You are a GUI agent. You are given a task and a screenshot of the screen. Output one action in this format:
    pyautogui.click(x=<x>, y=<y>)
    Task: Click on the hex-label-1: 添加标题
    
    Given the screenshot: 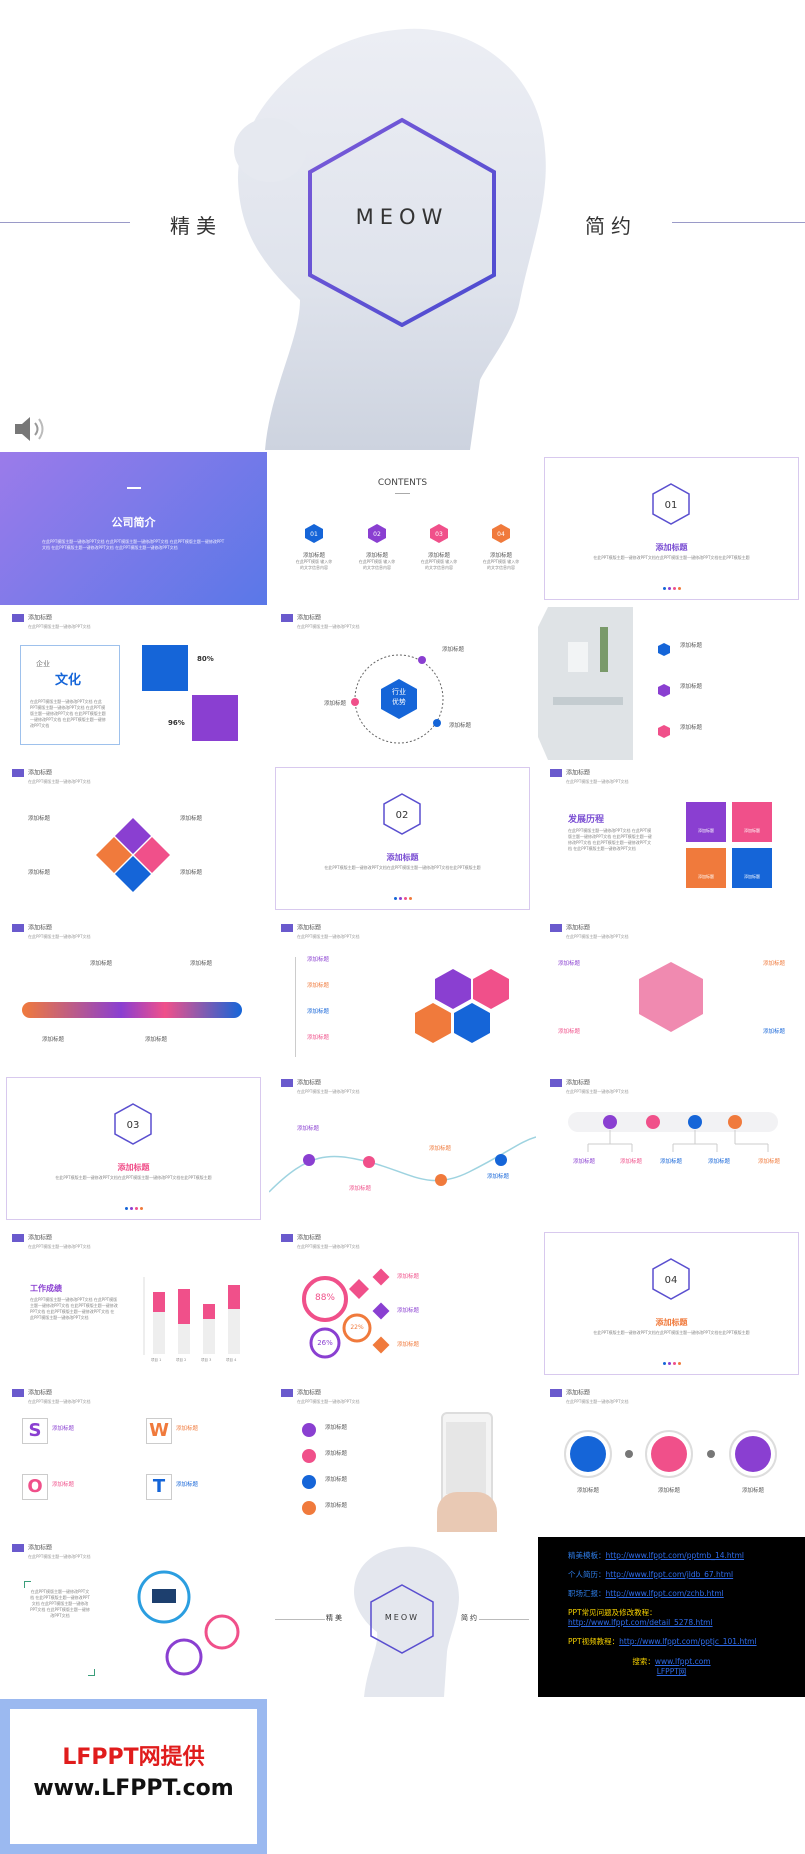 What is the action you would take?
    pyautogui.click(x=318, y=960)
    